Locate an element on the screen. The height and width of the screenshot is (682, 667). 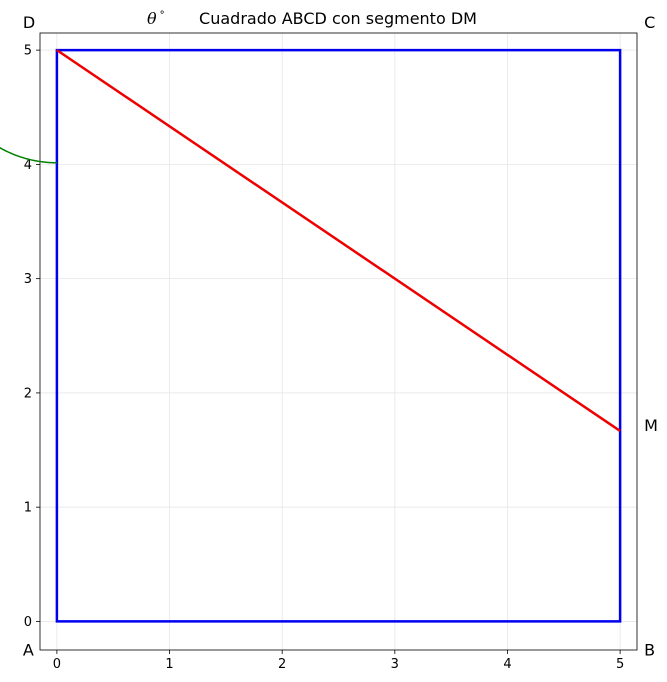
angle-arc is located at coordinates (28, 153).